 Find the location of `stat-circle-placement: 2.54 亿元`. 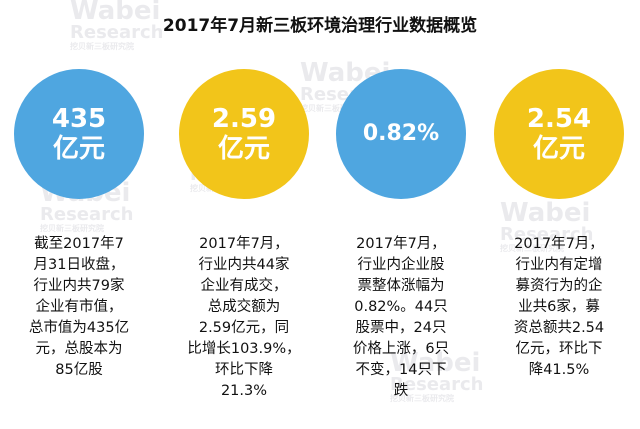

stat-circle-placement: 2.54 亿元 is located at coordinates (559, 134).